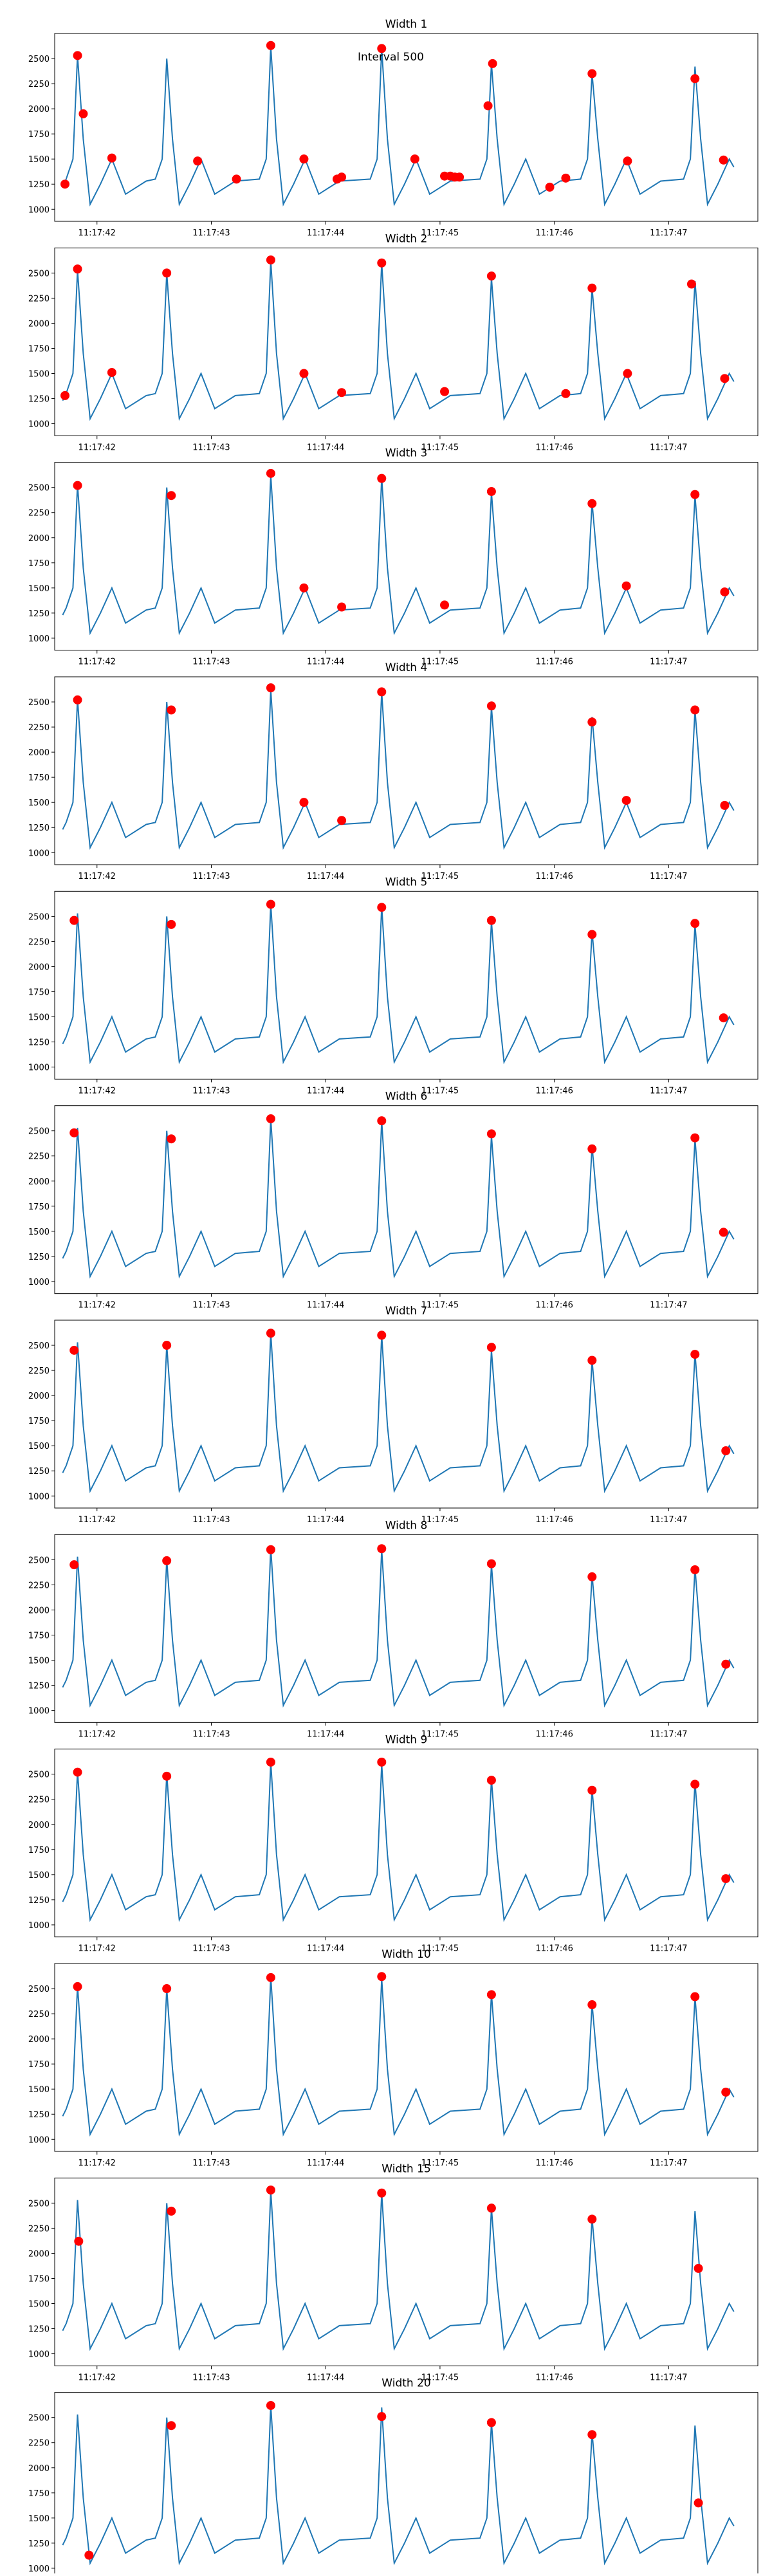 The width and height of the screenshot is (772, 2576). What do you see at coordinates (406, 1096) in the screenshot?
I see `subplot-title: Width 6` at bounding box center [406, 1096].